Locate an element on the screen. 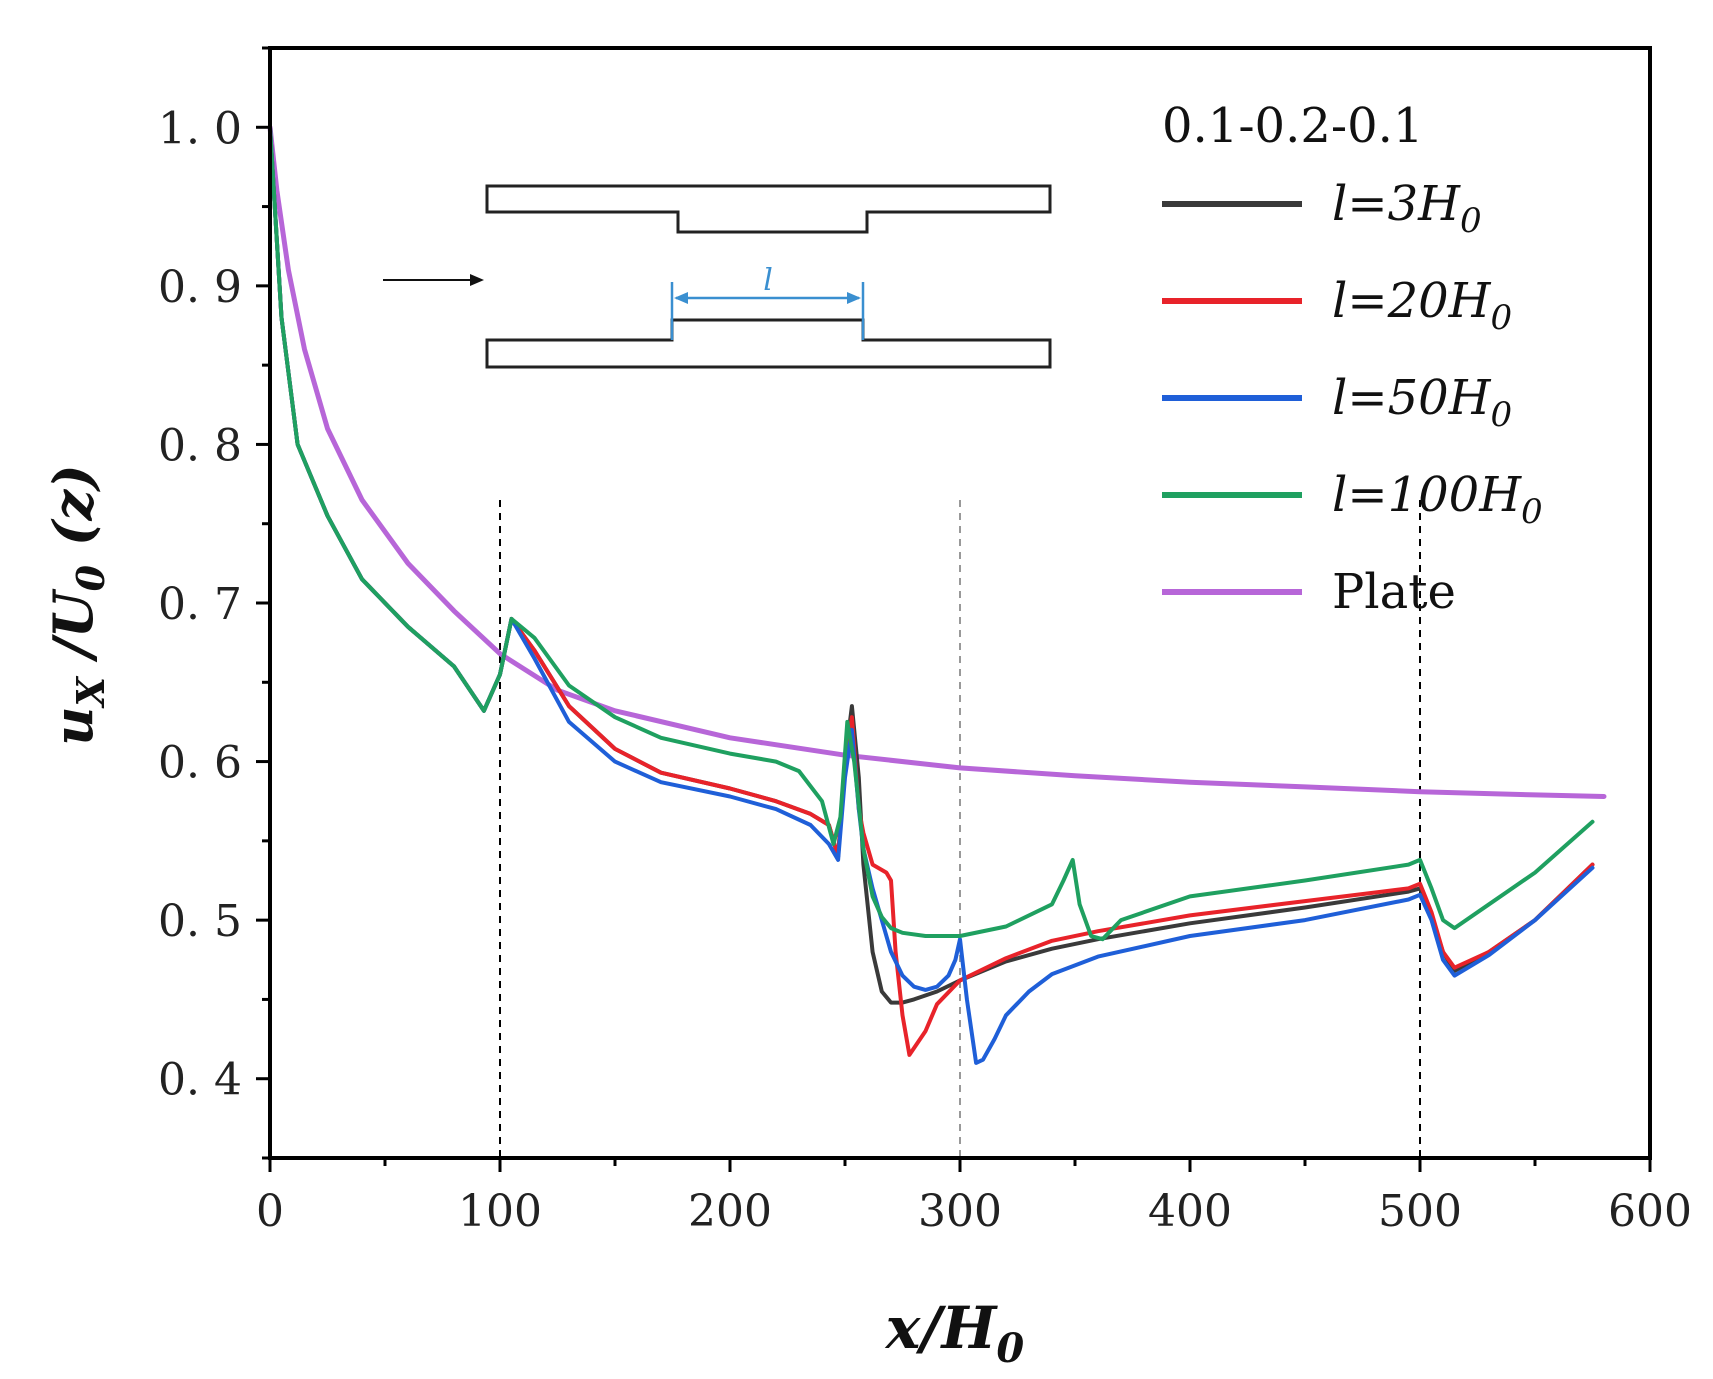  y-tick-label: 0. 8 is located at coordinates (200, 445).